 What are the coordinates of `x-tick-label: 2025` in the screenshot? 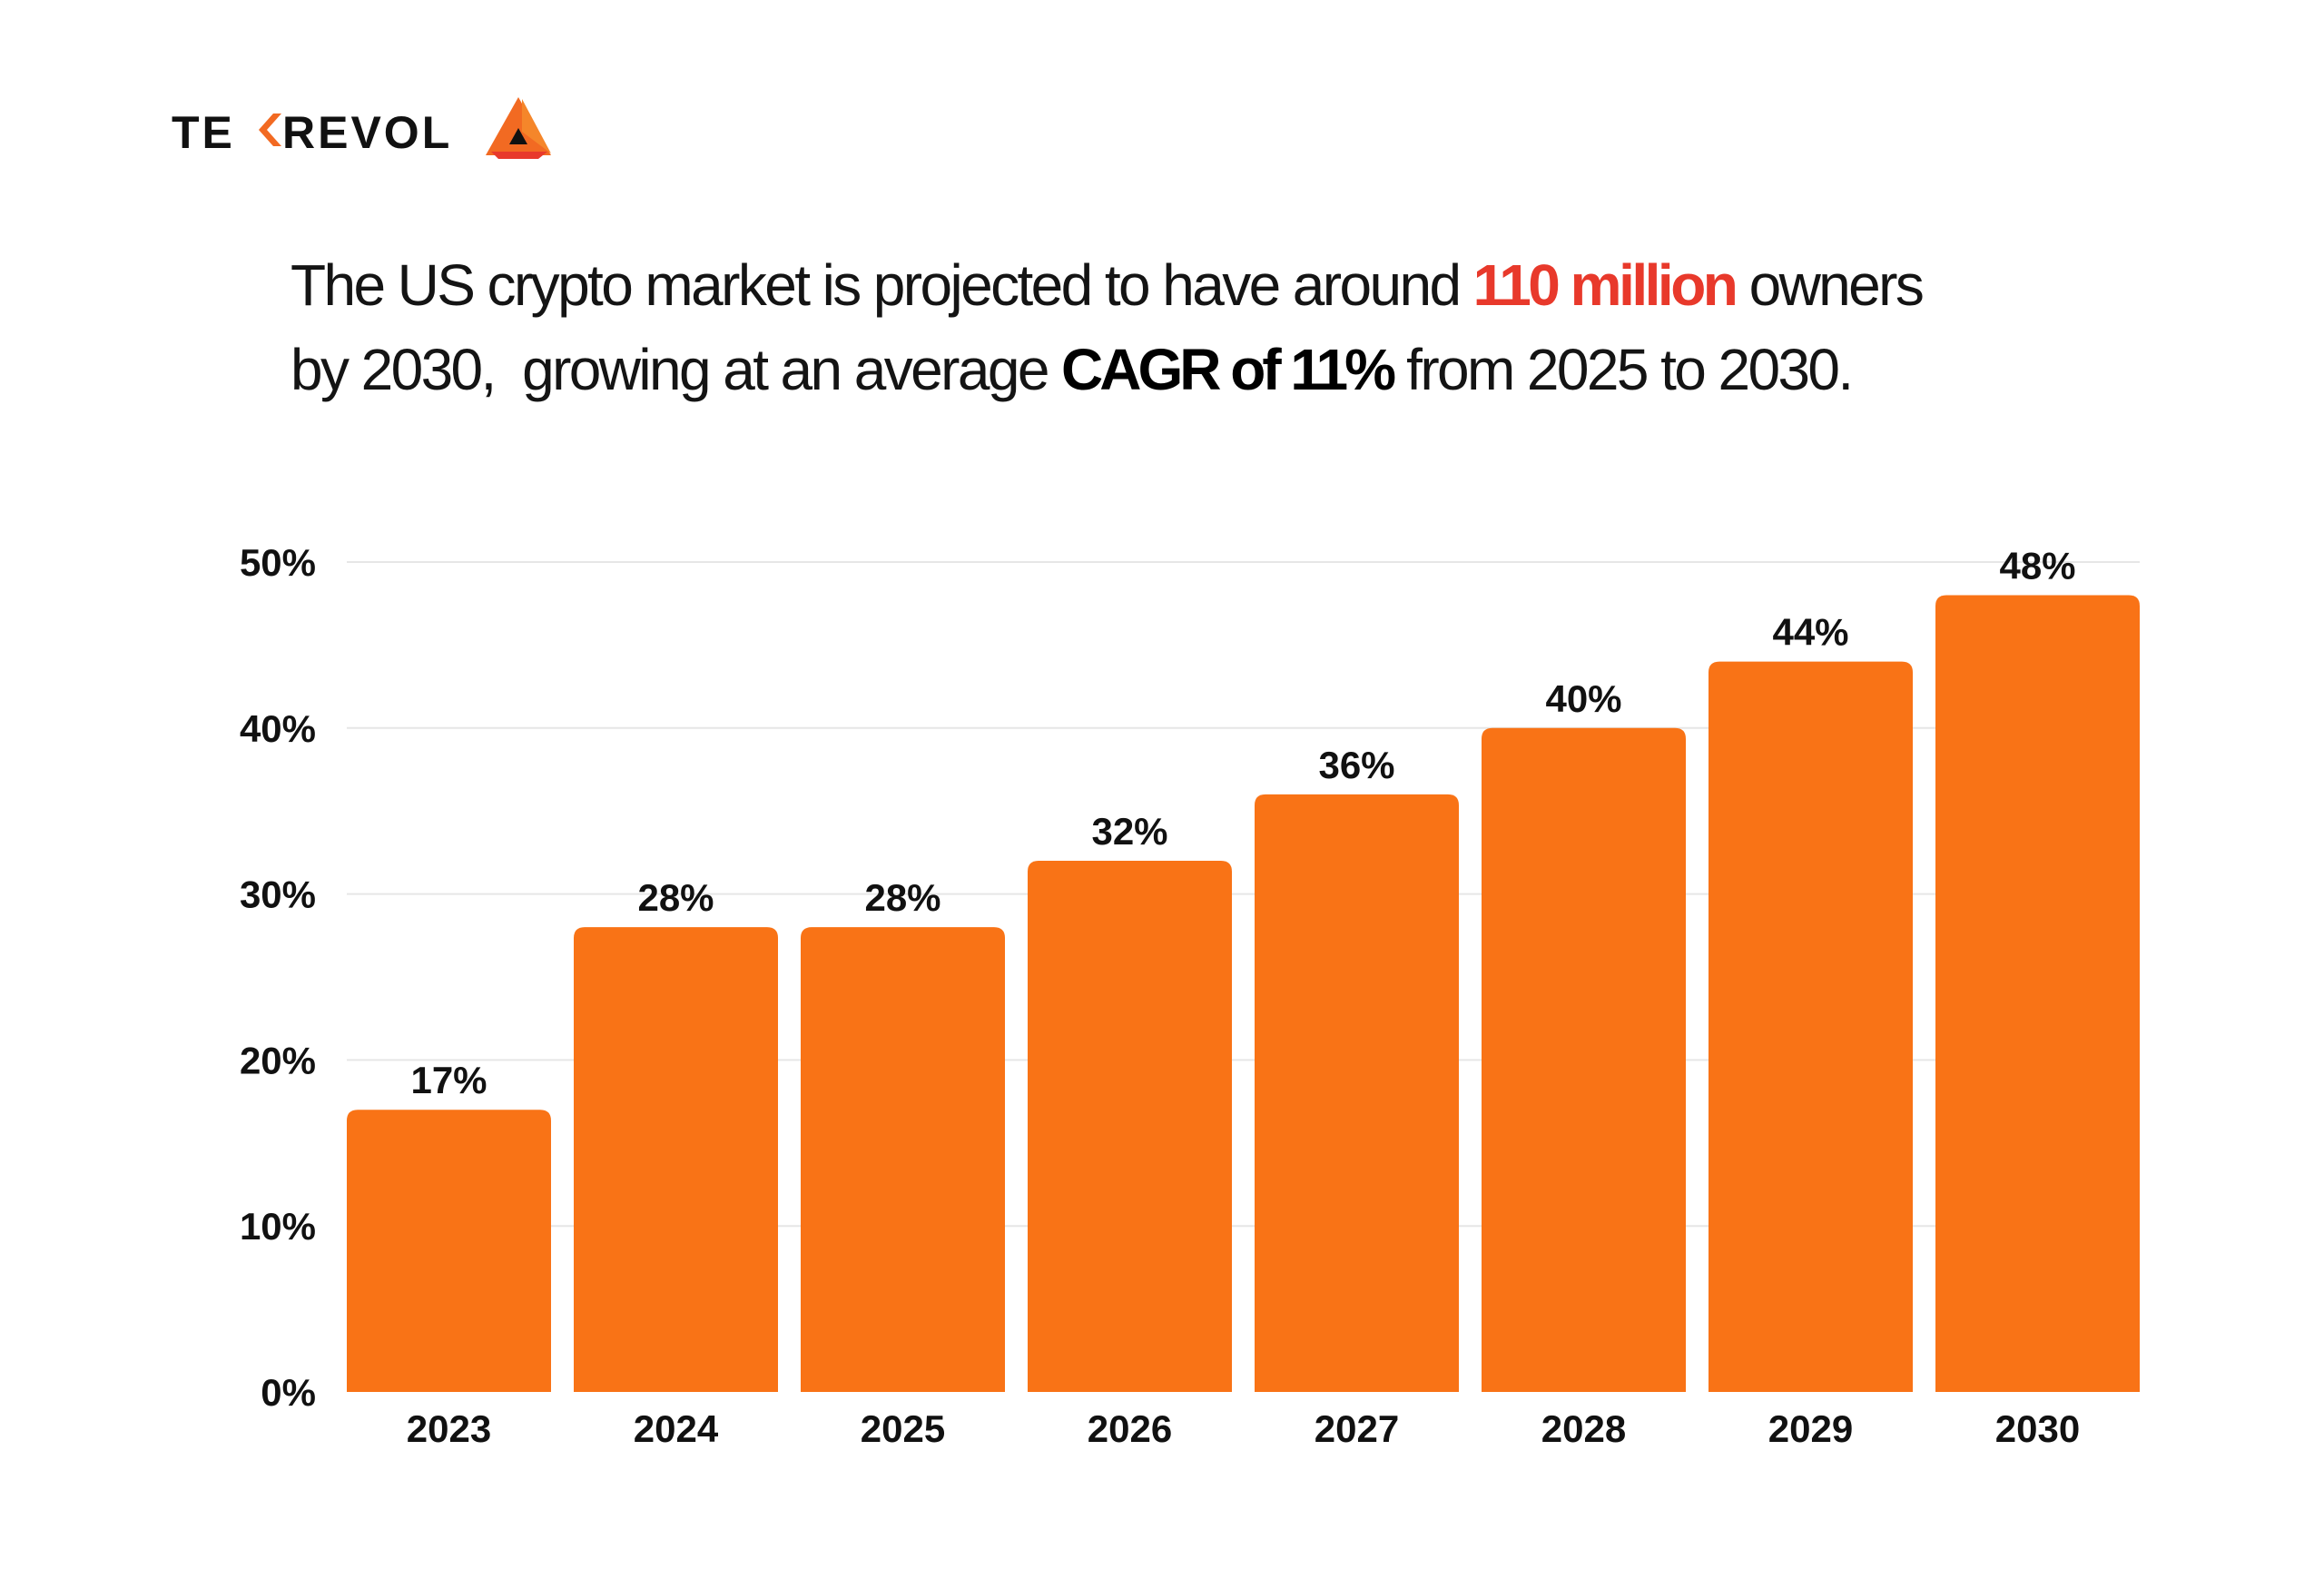 It's located at (903, 1429).